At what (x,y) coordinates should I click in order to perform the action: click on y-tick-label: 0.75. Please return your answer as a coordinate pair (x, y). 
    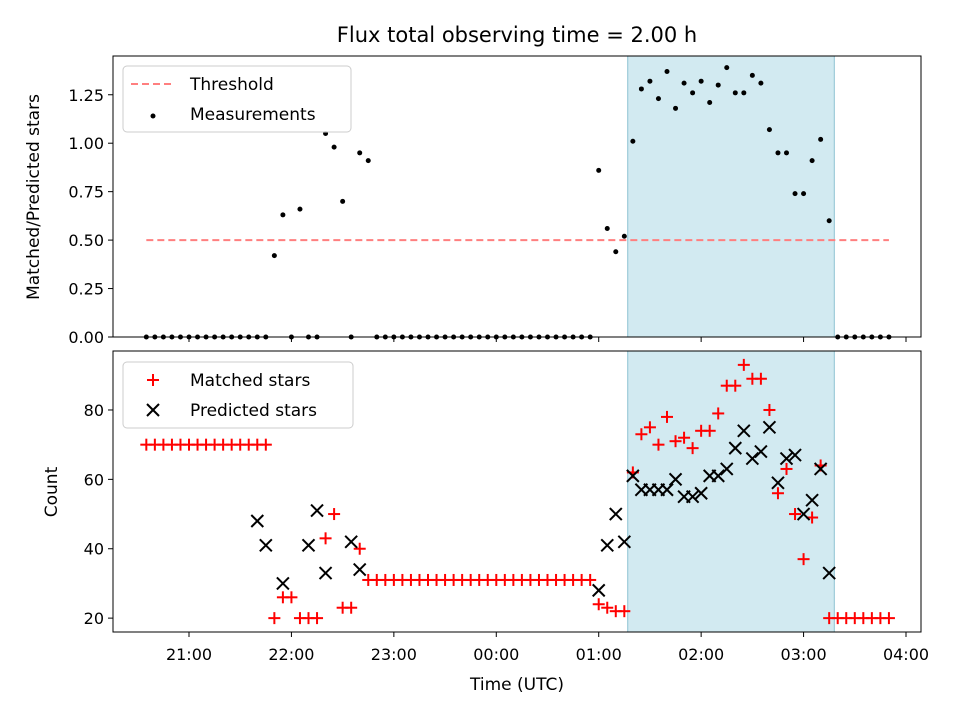
    Looking at the image, I should click on (86, 192).